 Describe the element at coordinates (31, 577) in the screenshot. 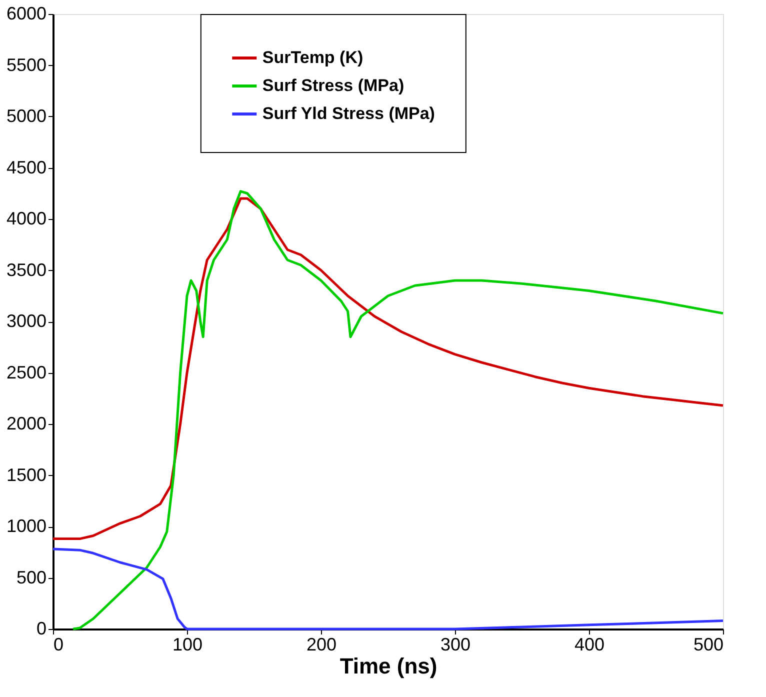

I see `y-tick-label: 500` at that location.